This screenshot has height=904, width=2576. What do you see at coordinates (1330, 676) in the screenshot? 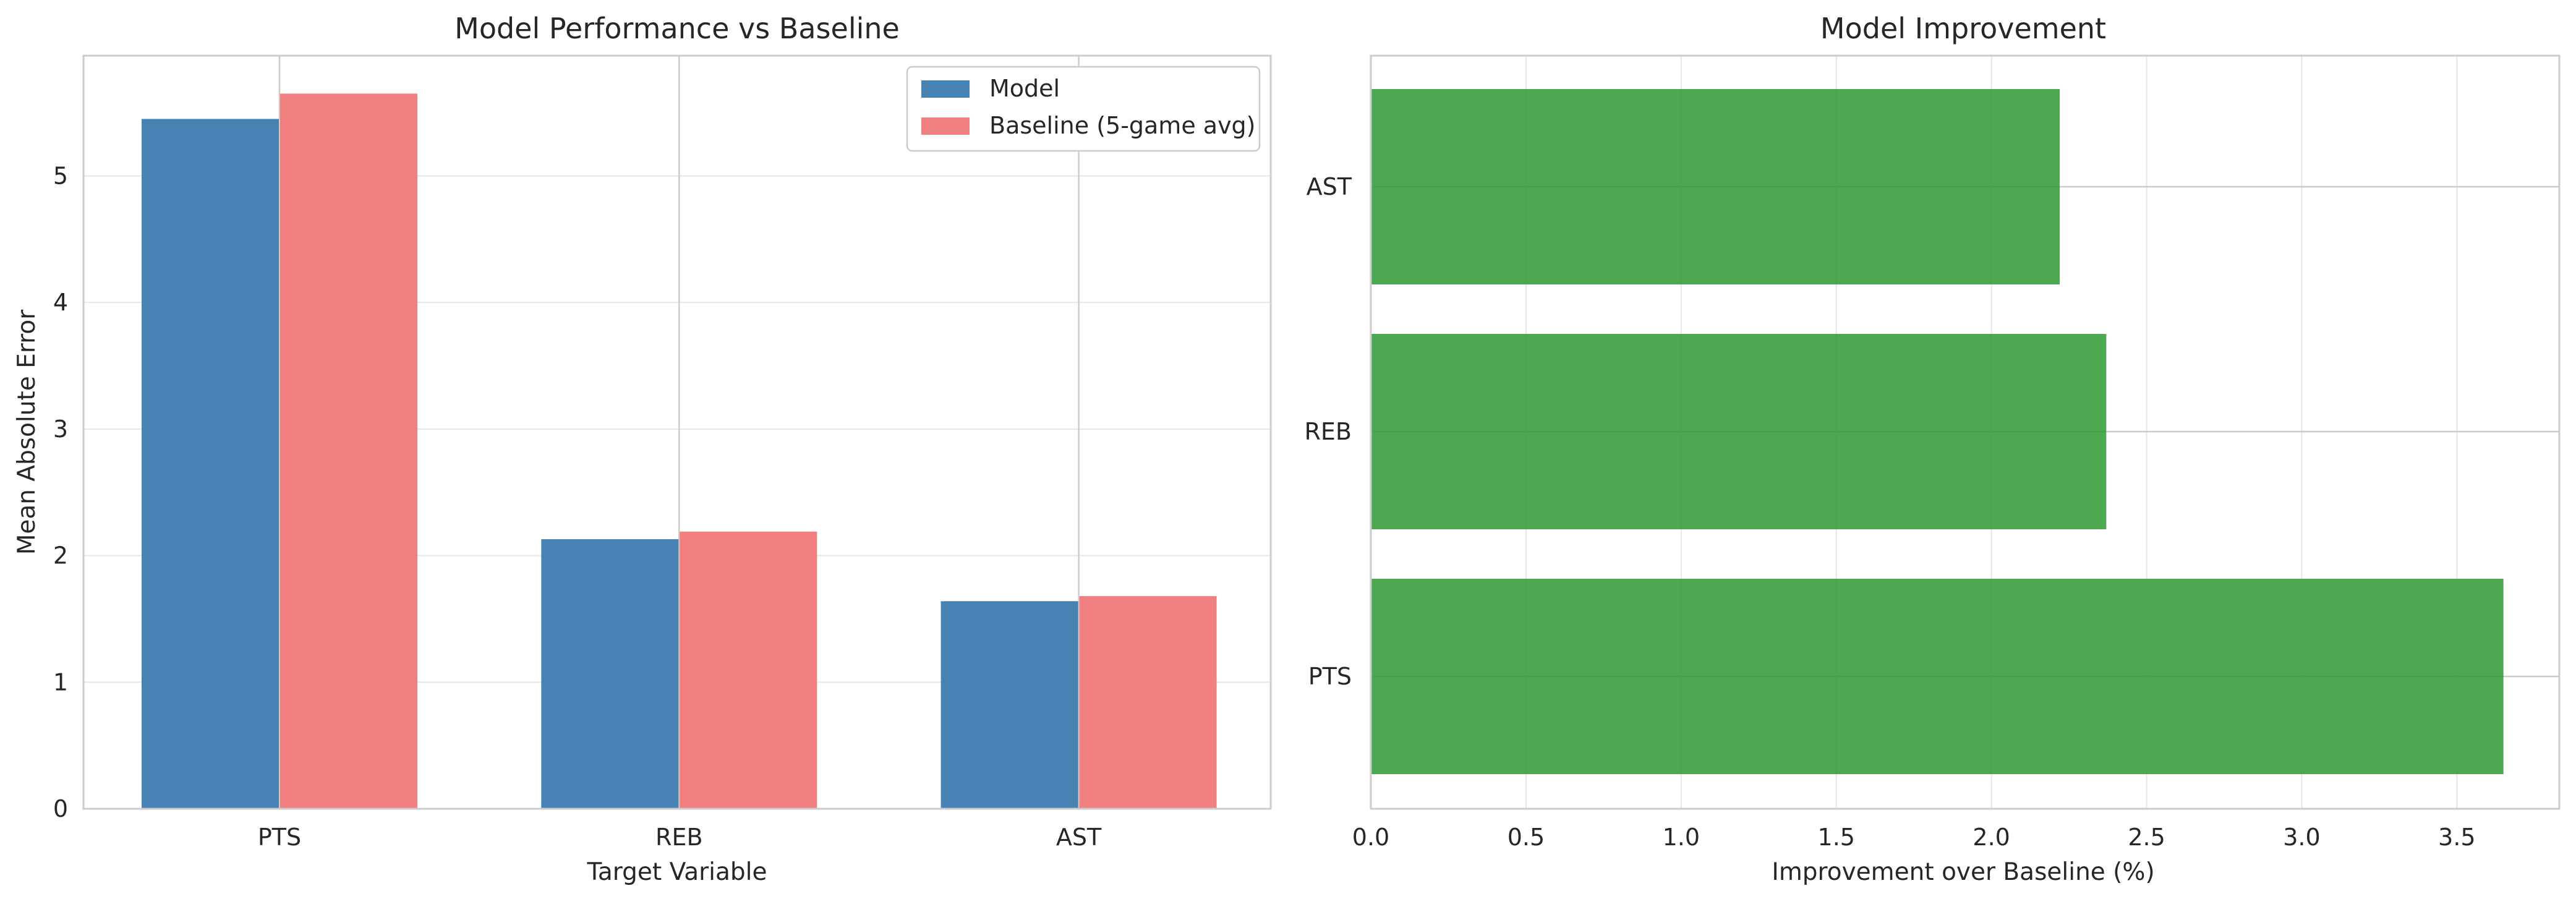
I see `right-y-tick-pts: PTS` at bounding box center [1330, 676].